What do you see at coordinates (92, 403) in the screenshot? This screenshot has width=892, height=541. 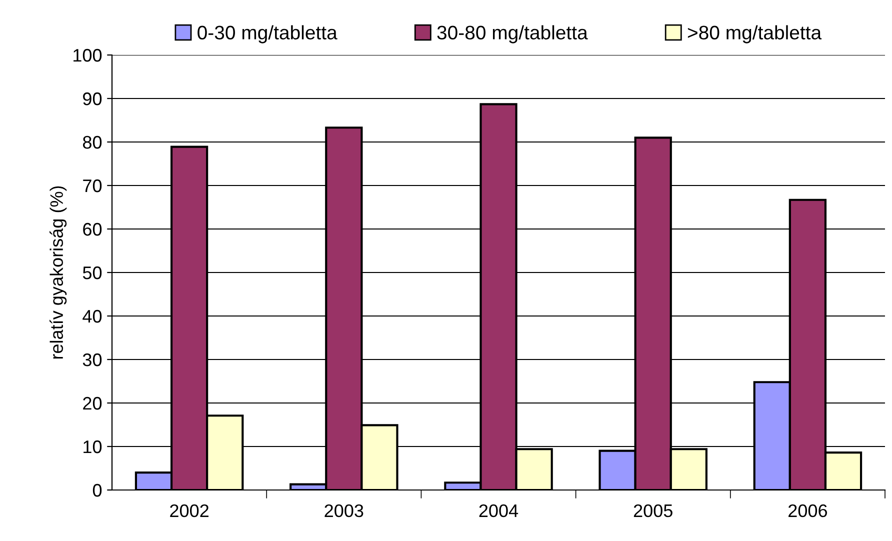 I see `y-tick-label: 20` at bounding box center [92, 403].